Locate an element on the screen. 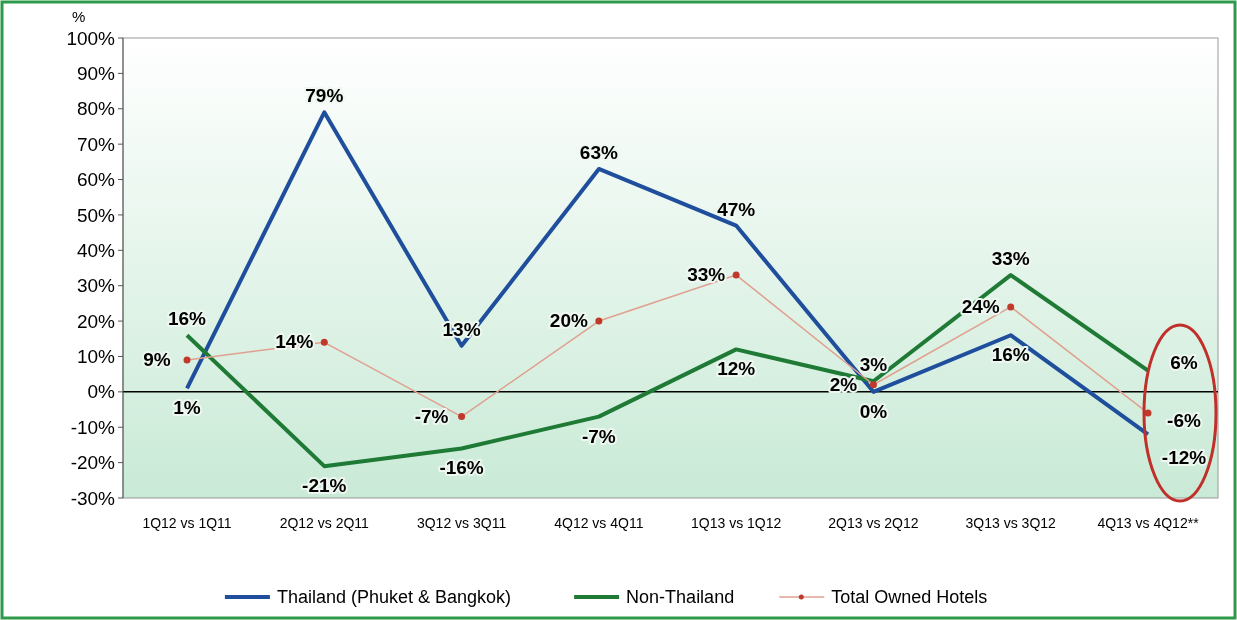  y-tick-label: 20% is located at coordinates (96, 321).